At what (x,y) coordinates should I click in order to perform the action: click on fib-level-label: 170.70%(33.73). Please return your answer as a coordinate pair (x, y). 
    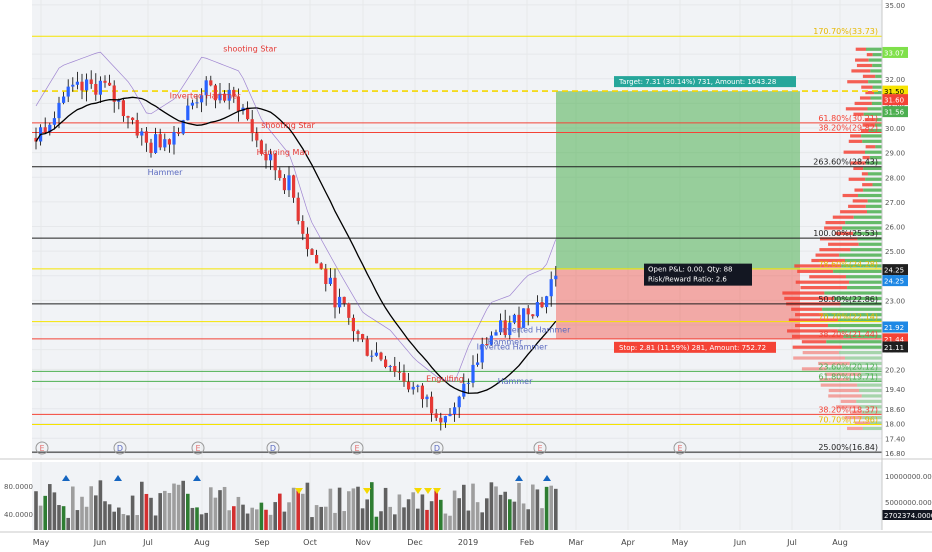
    Looking at the image, I should click on (845, 31).